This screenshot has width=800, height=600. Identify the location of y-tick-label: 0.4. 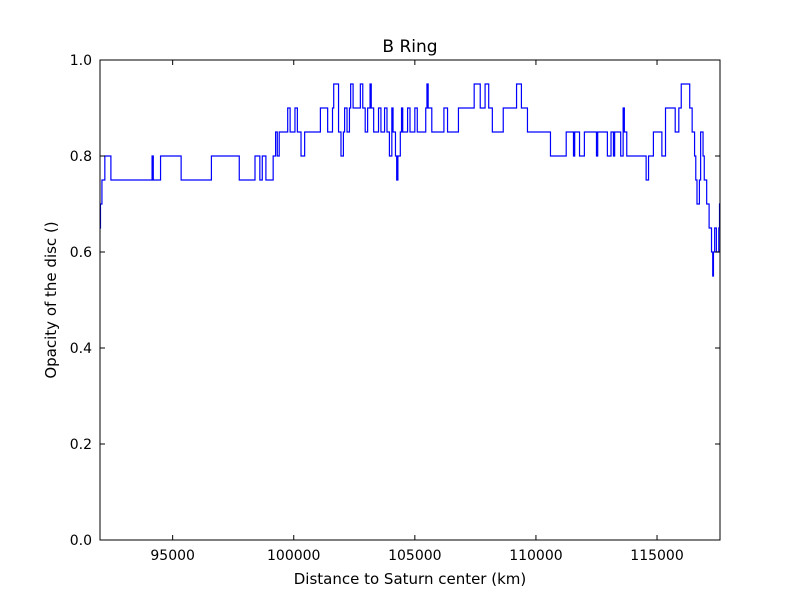
(81, 349).